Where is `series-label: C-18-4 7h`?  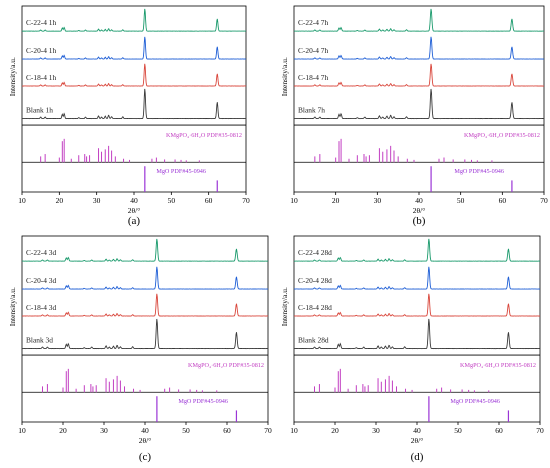 series-label: C-18-4 7h is located at coordinates (313, 77).